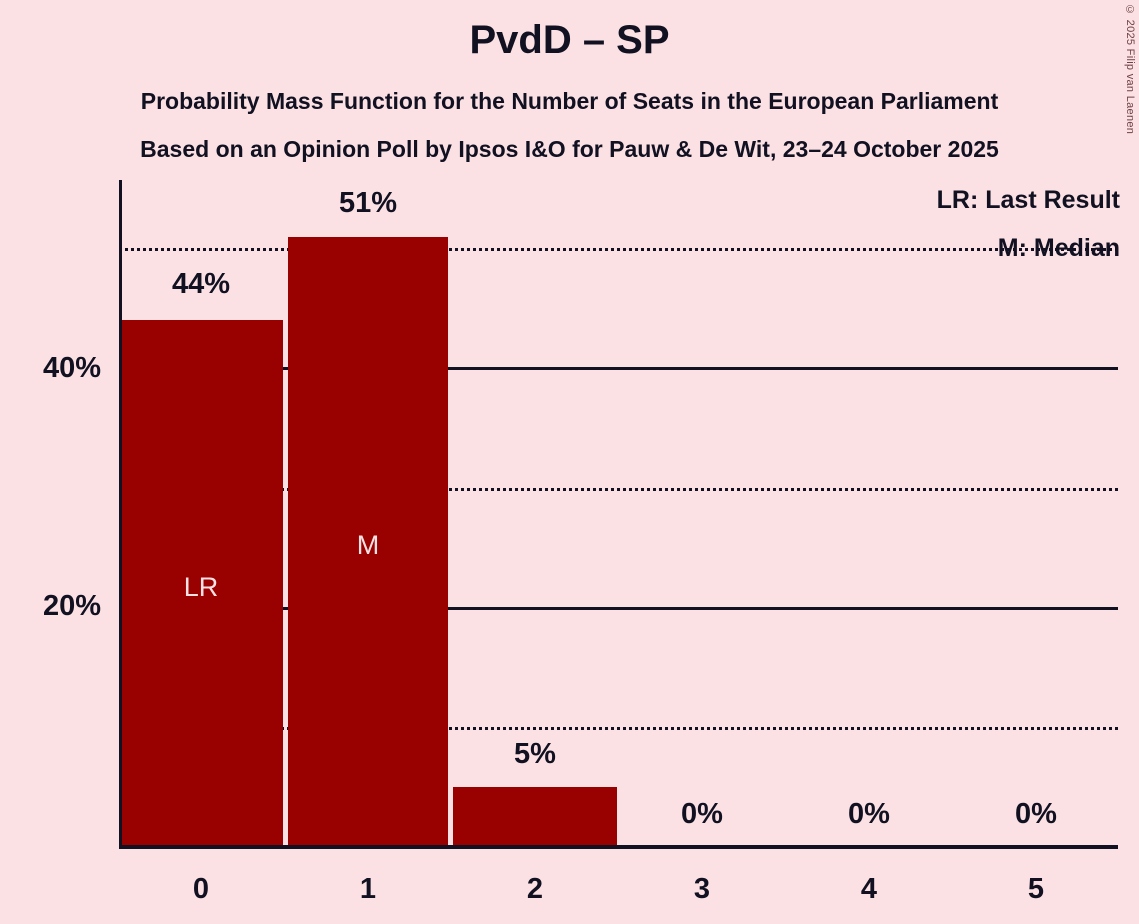  Describe the element at coordinates (368, 203) in the screenshot. I see `bar-value-1: 51%` at that location.